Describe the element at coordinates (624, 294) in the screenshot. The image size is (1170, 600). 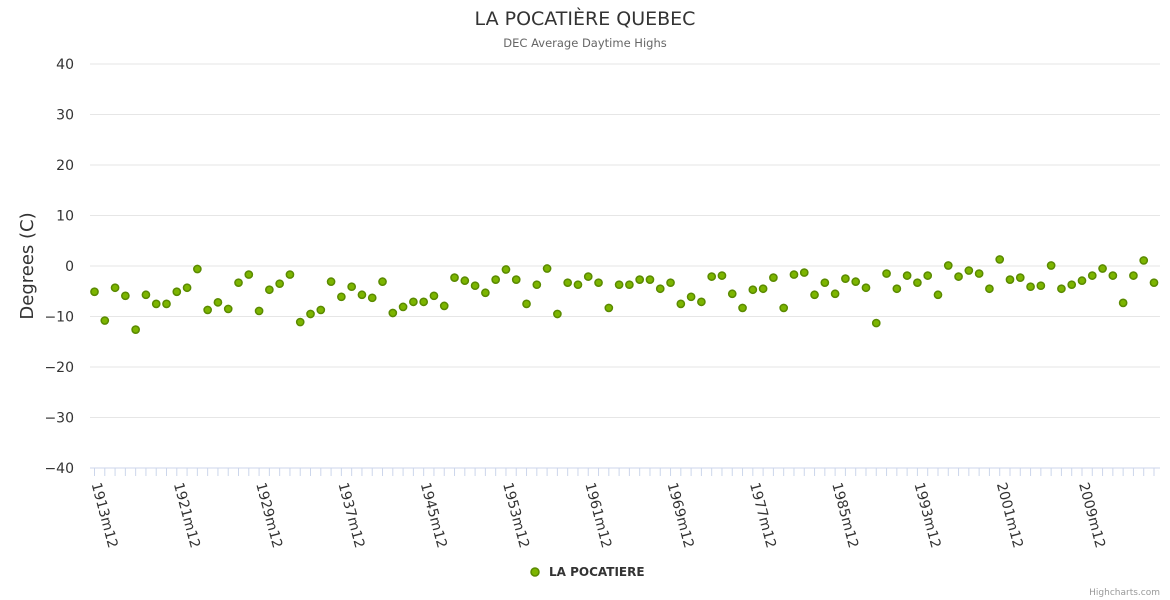
I see `series-la-pocatiere` at that location.